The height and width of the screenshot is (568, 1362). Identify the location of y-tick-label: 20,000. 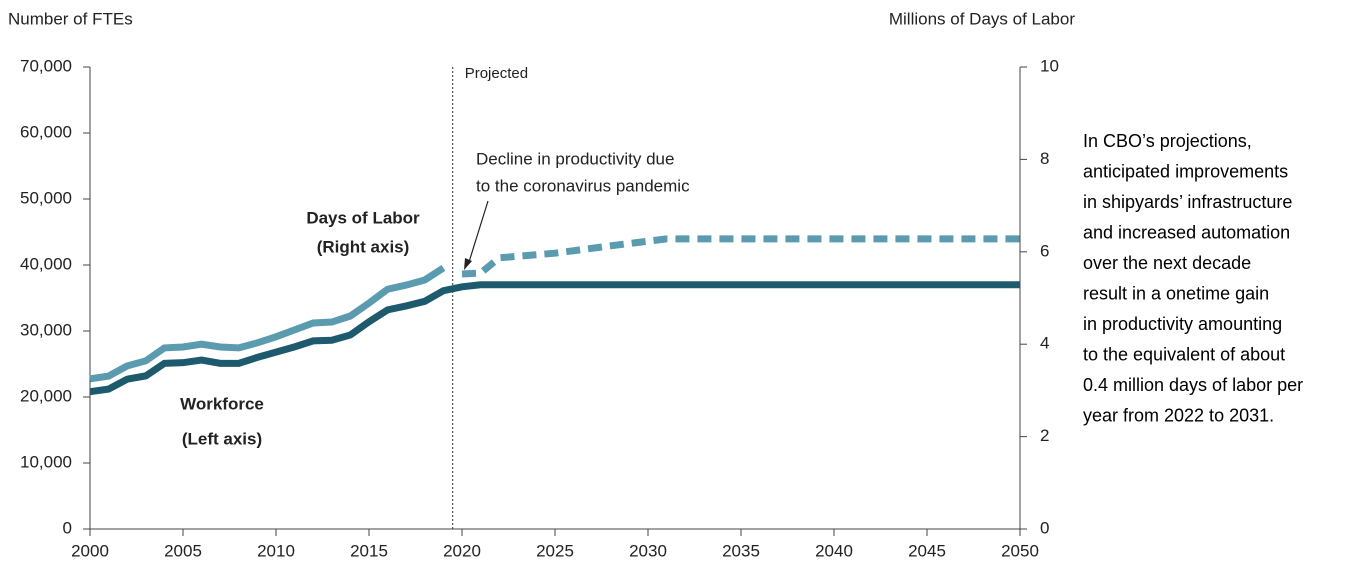
(46, 395).